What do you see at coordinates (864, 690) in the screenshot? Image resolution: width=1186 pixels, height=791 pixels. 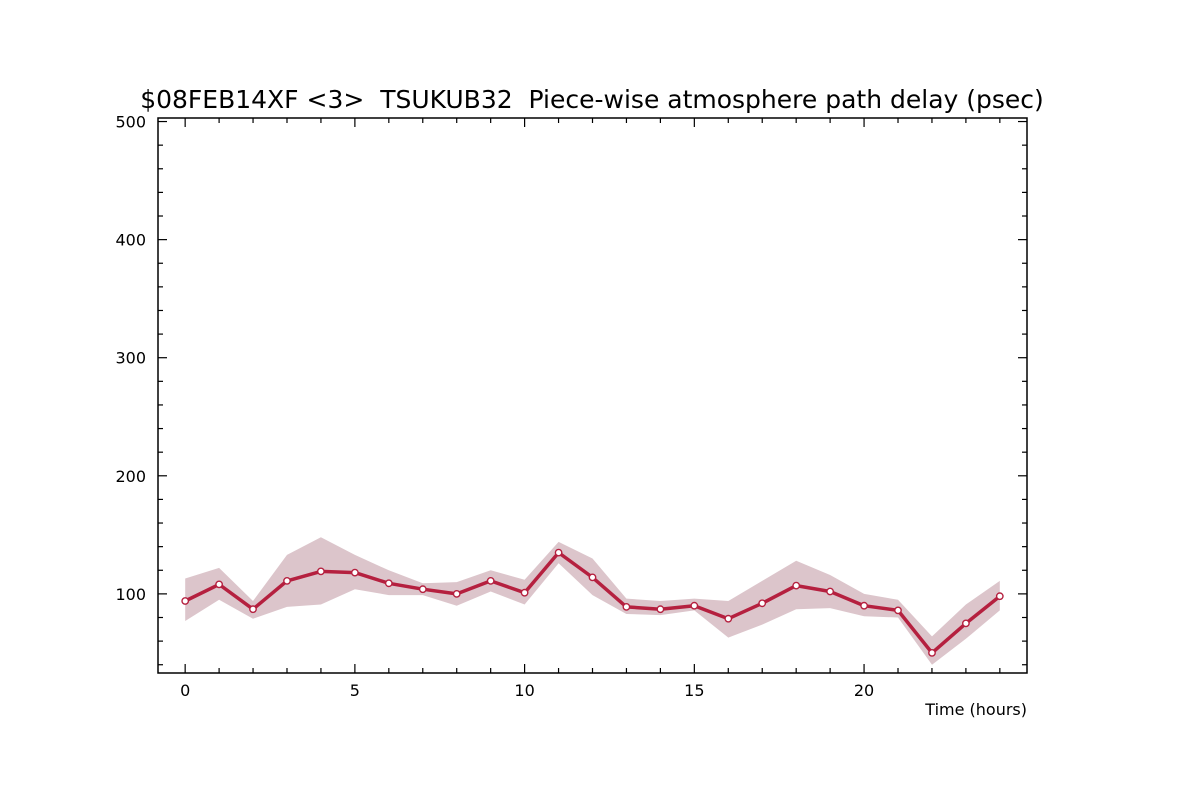 I see `x-tick-label: 20` at bounding box center [864, 690].